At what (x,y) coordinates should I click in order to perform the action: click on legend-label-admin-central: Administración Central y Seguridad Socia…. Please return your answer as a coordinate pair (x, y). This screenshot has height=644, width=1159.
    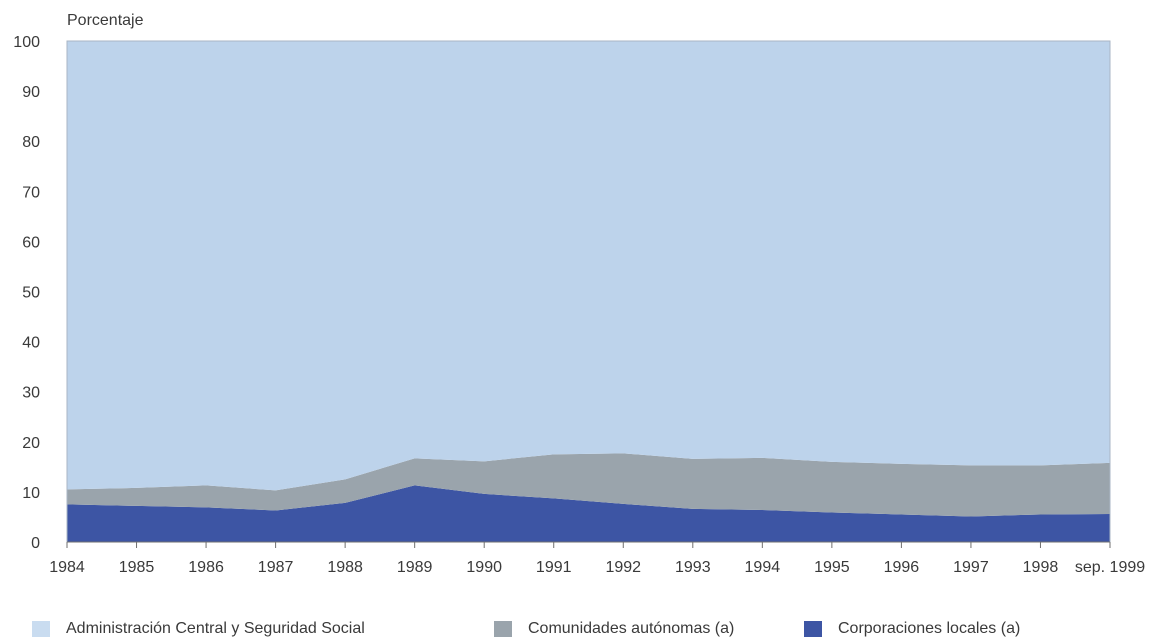
    Looking at the image, I should click on (215, 628).